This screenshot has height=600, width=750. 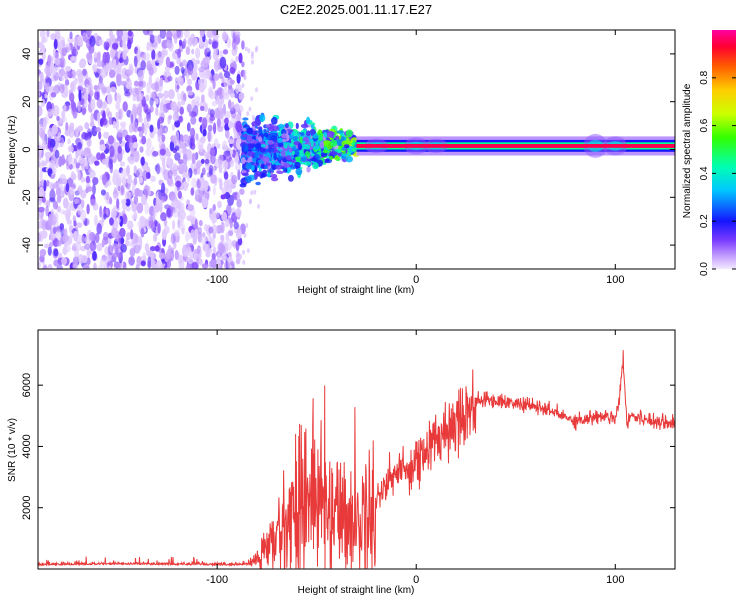 I want to click on chart-title: C2E2.2025.001.11.17.E27, so click(x=356, y=9).